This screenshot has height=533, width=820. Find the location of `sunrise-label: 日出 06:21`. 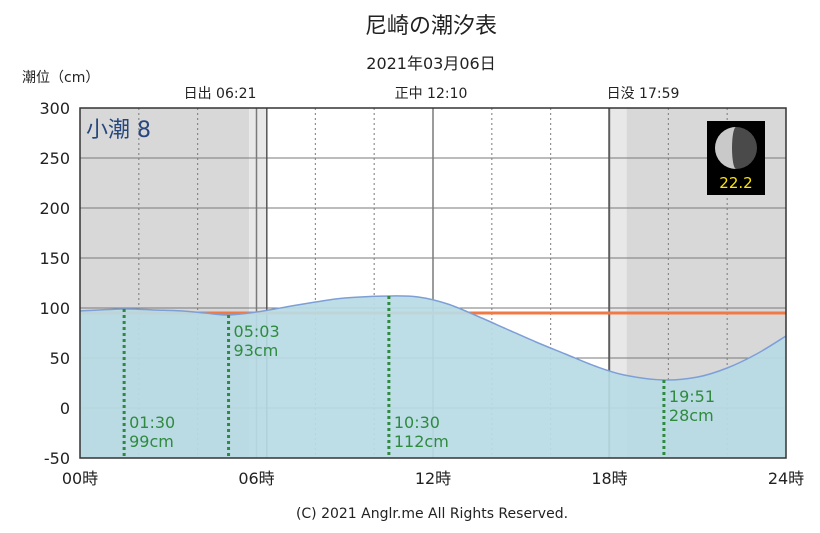

sunrise-label: 日出 06:21 is located at coordinates (220, 94).